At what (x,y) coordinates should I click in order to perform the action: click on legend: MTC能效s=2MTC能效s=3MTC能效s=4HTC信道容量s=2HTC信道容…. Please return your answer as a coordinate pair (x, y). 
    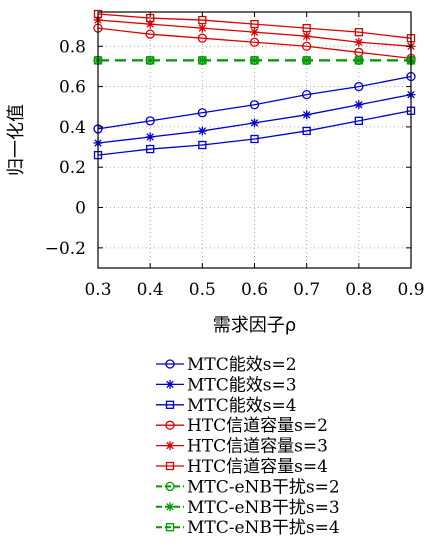
    Looking at the image, I should click on (248, 446).